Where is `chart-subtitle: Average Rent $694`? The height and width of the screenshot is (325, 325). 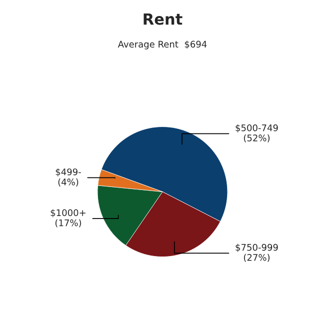
chart-subtitle: Average Rent $694 is located at coordinates (162, 45).